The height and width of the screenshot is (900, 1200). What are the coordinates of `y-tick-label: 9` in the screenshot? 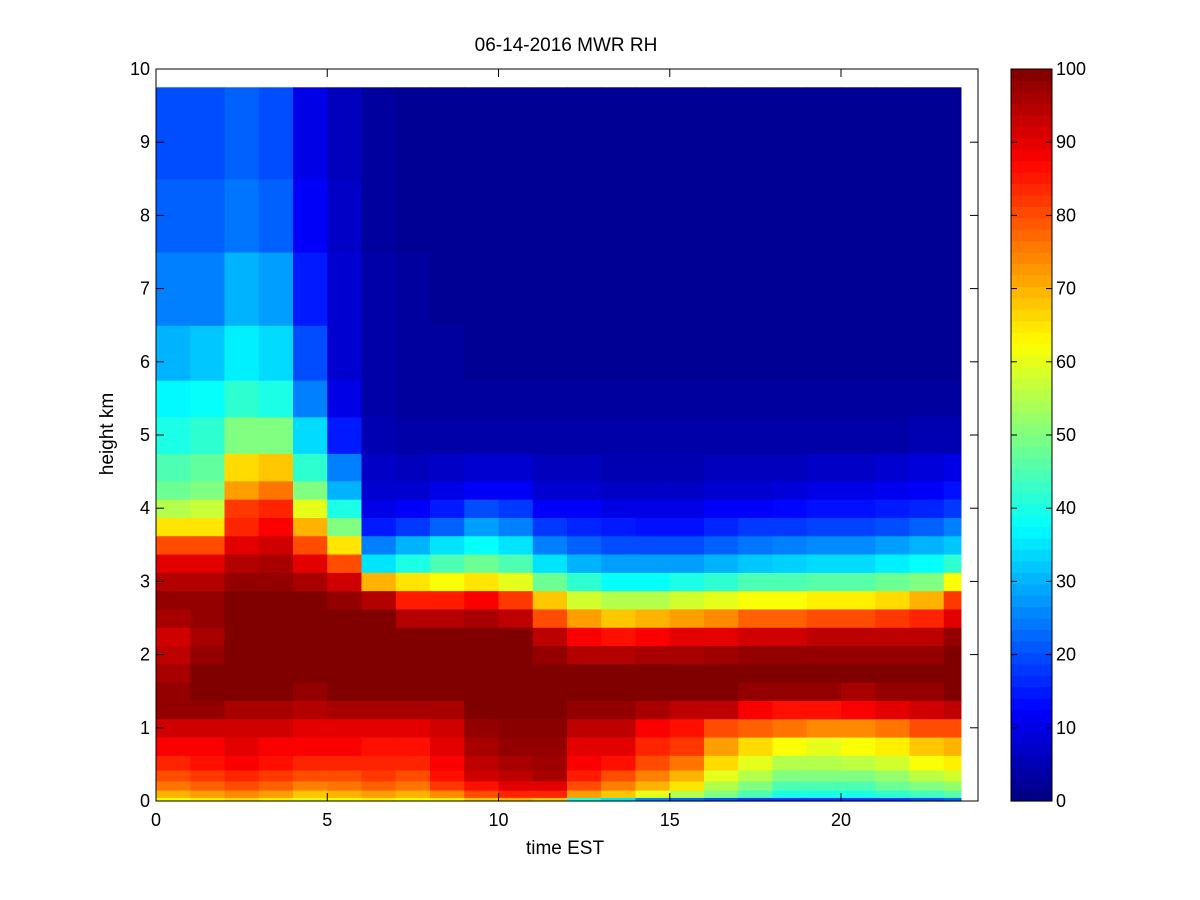 It's located at (145, 142).